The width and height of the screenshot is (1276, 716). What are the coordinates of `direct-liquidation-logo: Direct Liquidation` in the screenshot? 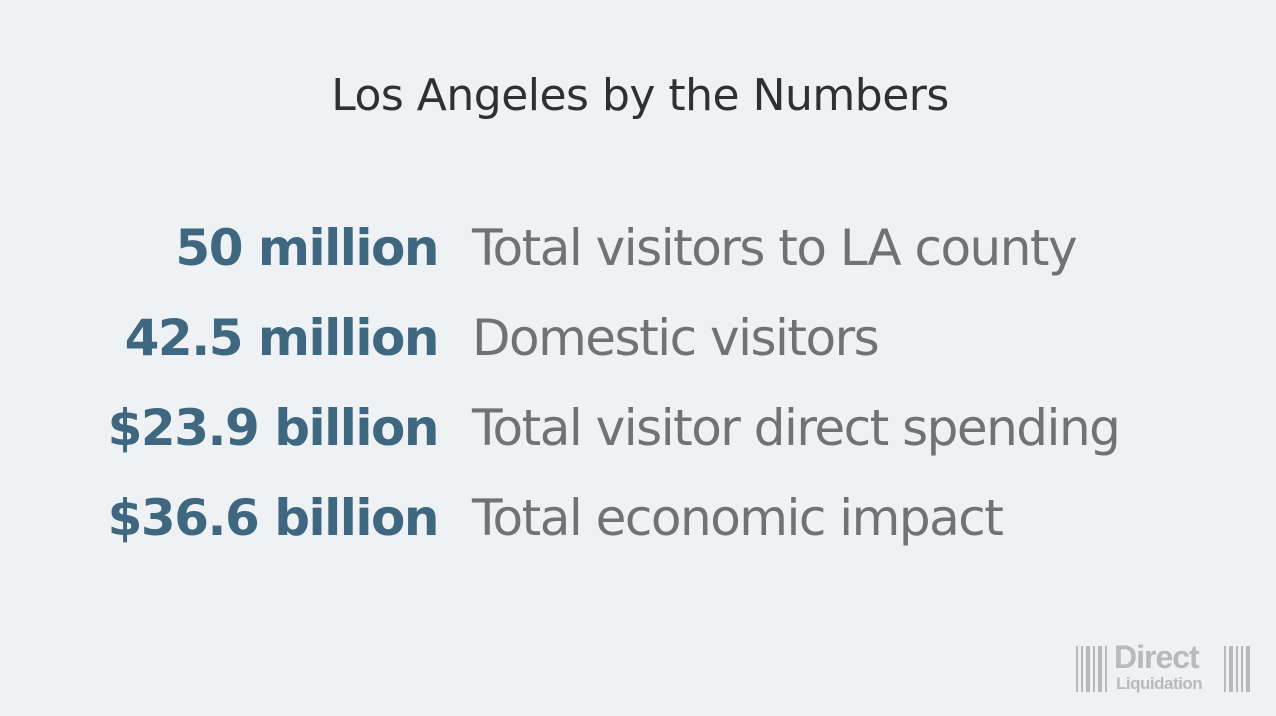 It's located at (1163, 666).